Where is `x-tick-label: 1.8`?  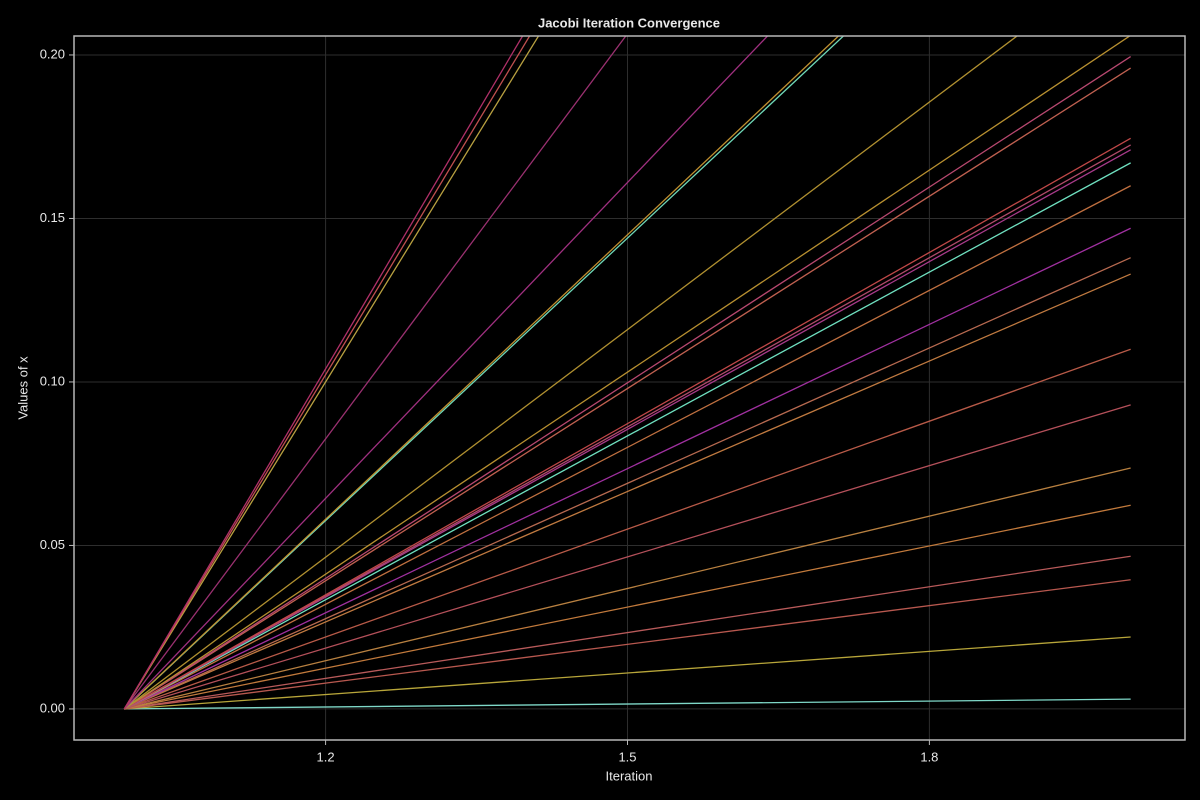
x-tick-label: 1.8 is located at coordinates (929, 756).